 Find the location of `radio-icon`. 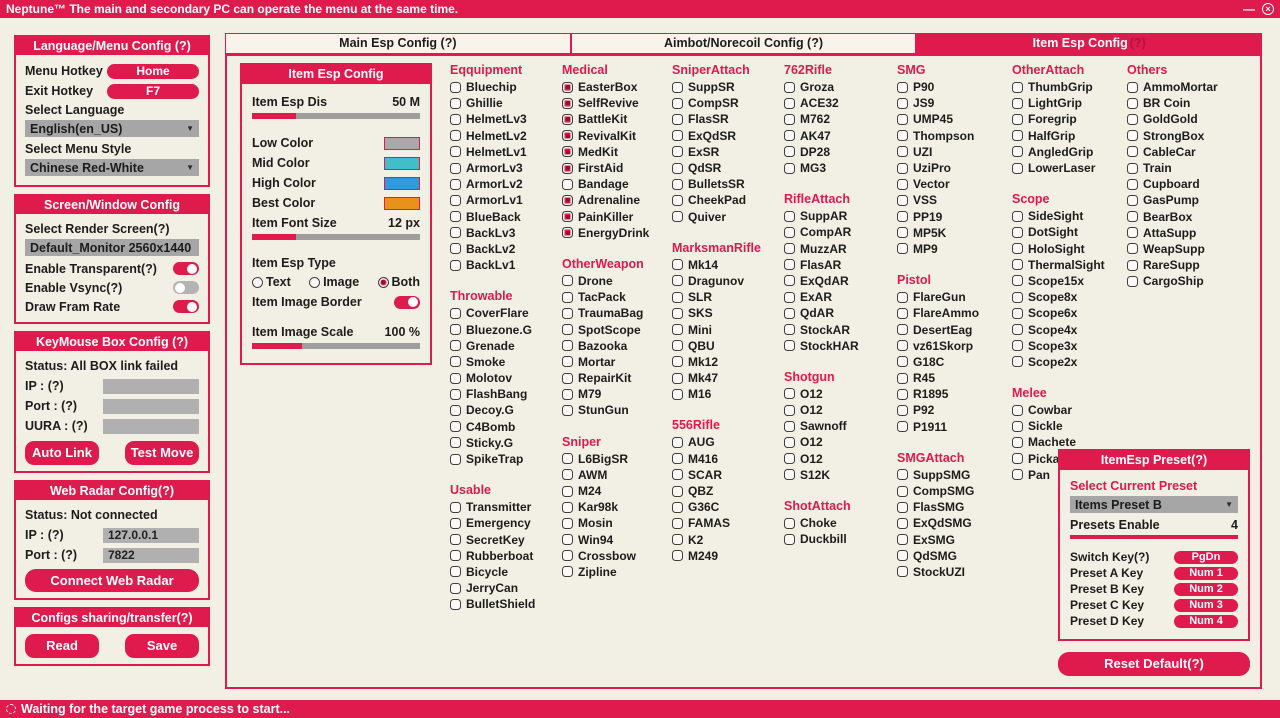

radio-icon is located at coordinates (315, 282).